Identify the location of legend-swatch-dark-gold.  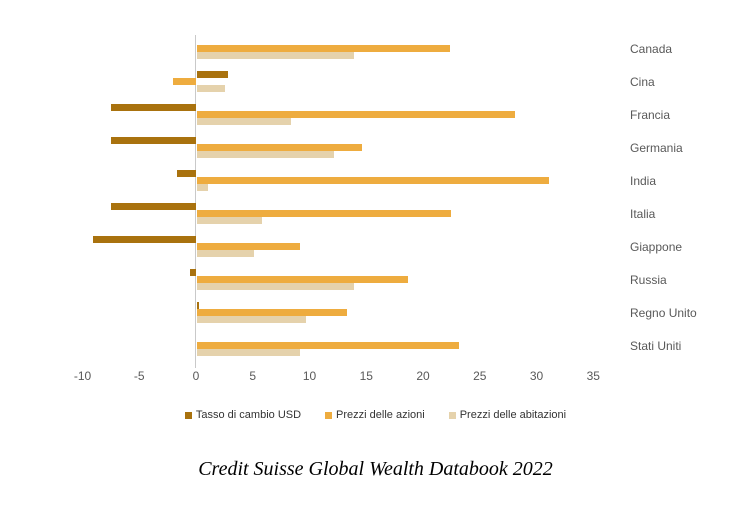
(188, 415).